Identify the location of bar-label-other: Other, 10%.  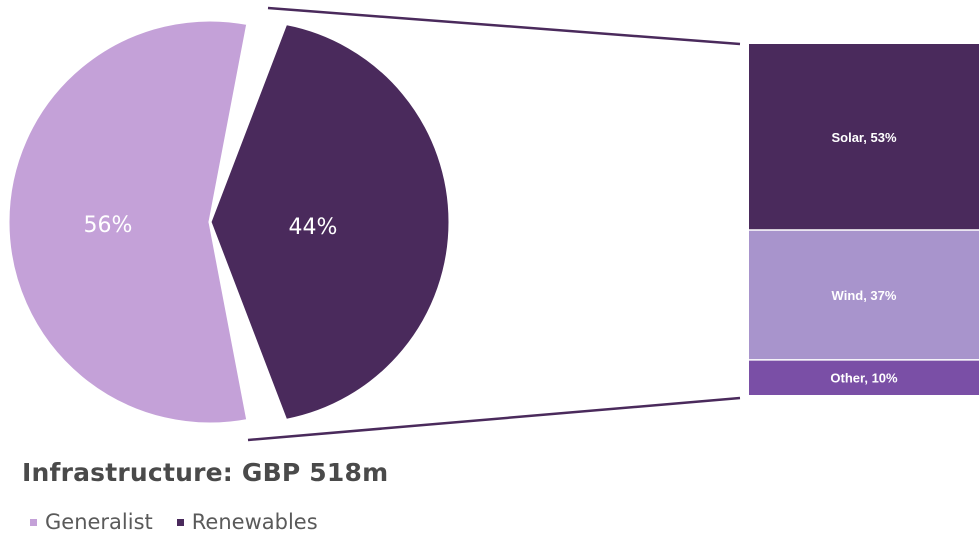
(864, 377).